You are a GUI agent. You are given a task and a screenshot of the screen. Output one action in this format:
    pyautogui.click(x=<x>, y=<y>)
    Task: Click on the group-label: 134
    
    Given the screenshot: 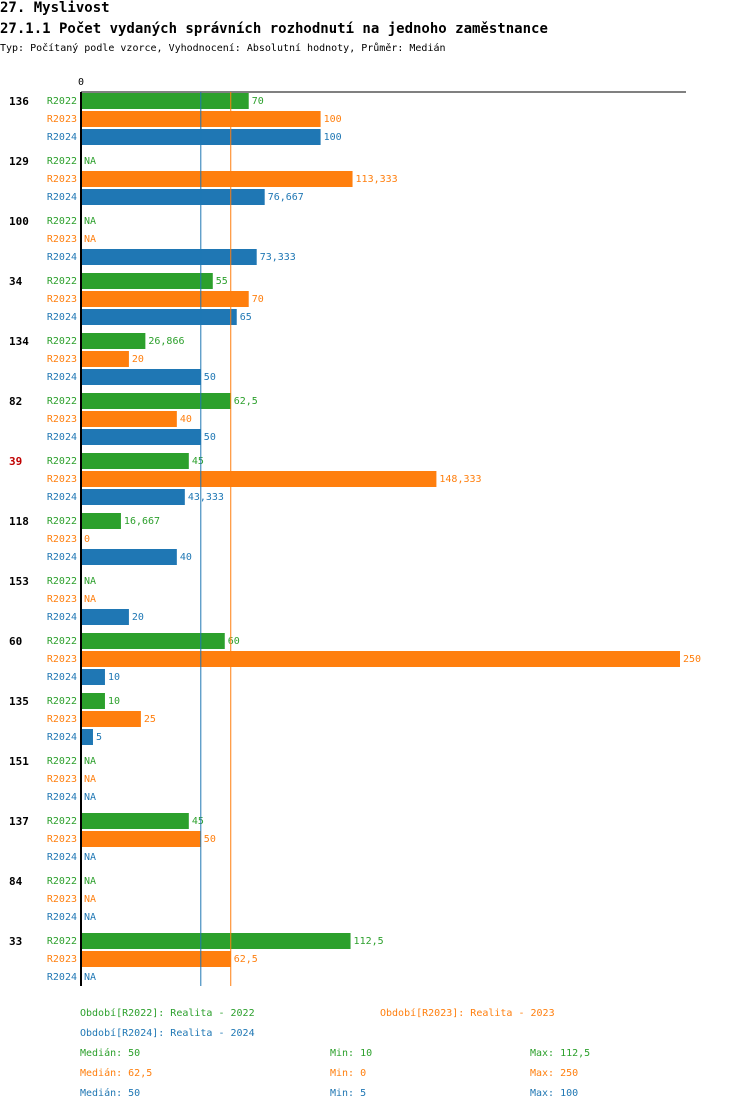 What is the action you would take?
    pyautogui.click(x=19, y=341)
    